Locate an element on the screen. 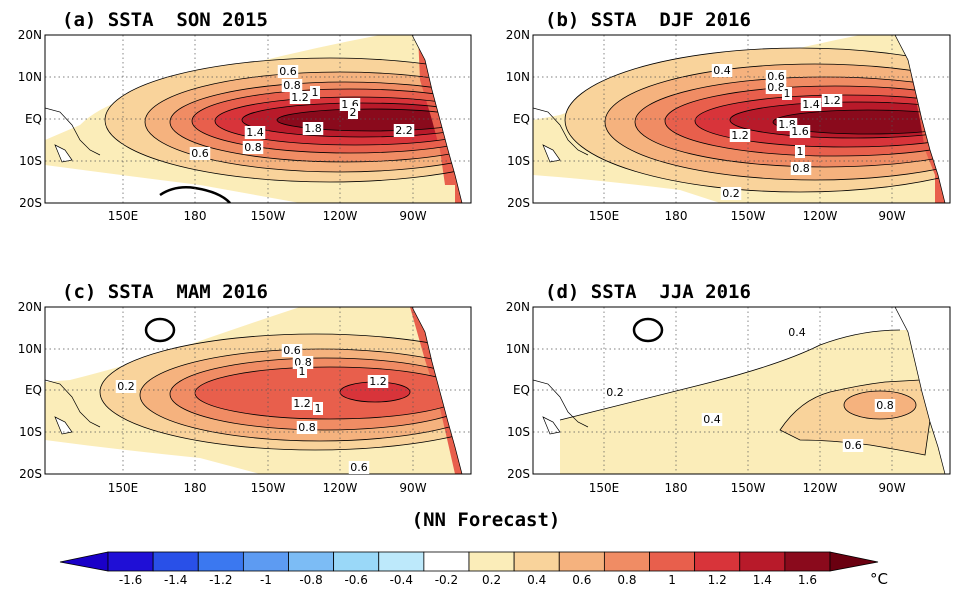 This screenshot has width=967, height=603. colorbar-tick-label: -1 is located at coordinates (266, 580).